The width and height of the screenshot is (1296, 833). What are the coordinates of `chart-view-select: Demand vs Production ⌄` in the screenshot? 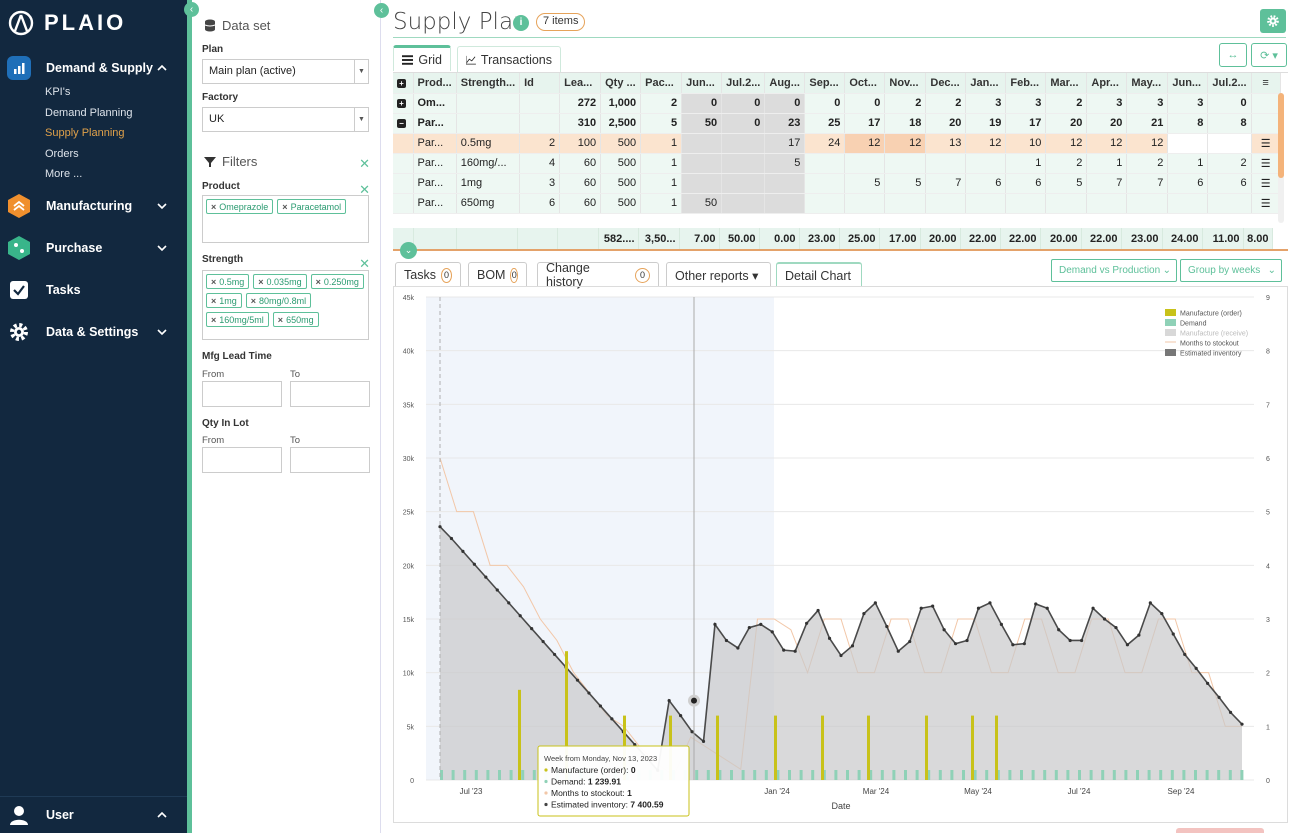 It's located at (1114, 270).